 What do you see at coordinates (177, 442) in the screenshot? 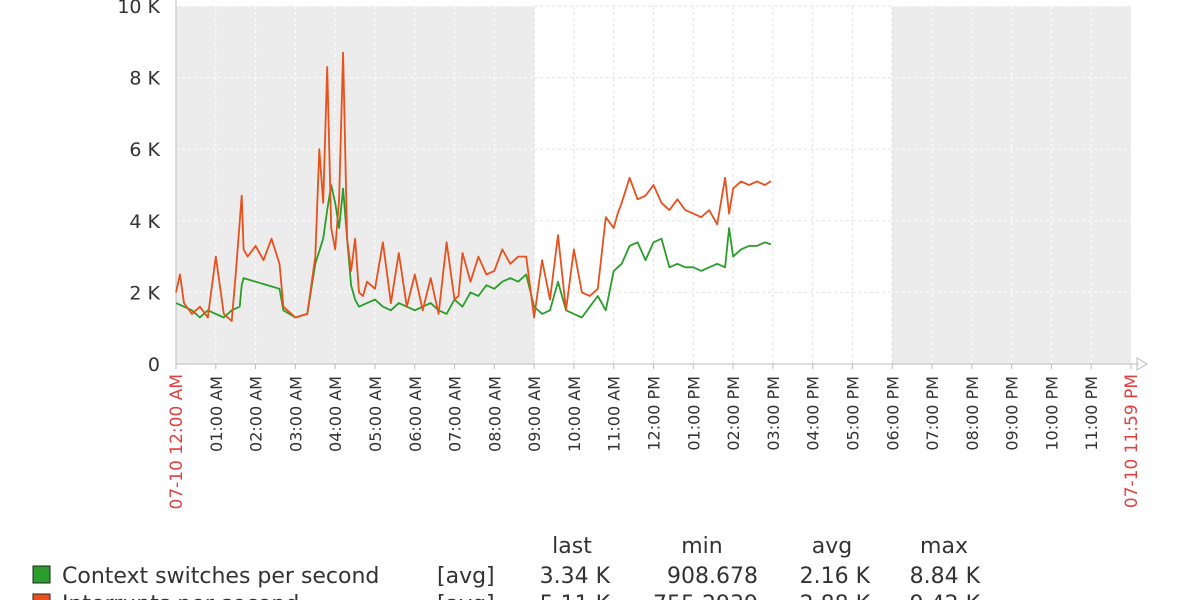
I see `x-start-label: 07-10 12:00 AM` at bounding box center [177, 442].